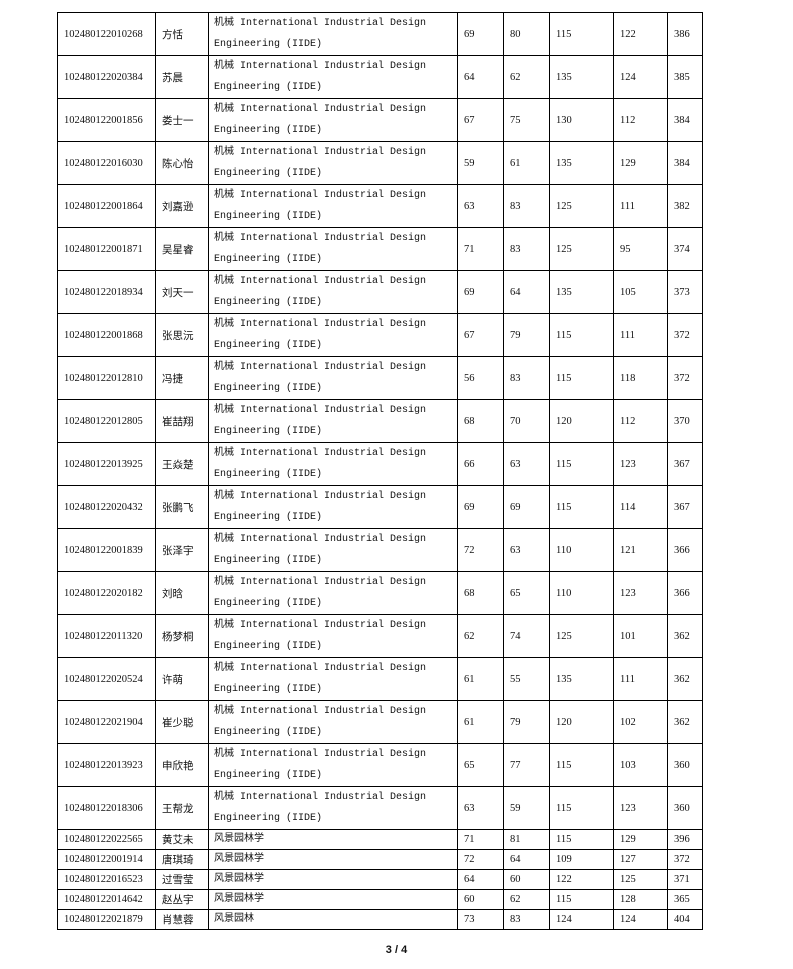 This screenshot has width=793, height=969. Describe the element at coordinates (480, 808) in the screenshot. I see `score-1-cell: 63` at that location.